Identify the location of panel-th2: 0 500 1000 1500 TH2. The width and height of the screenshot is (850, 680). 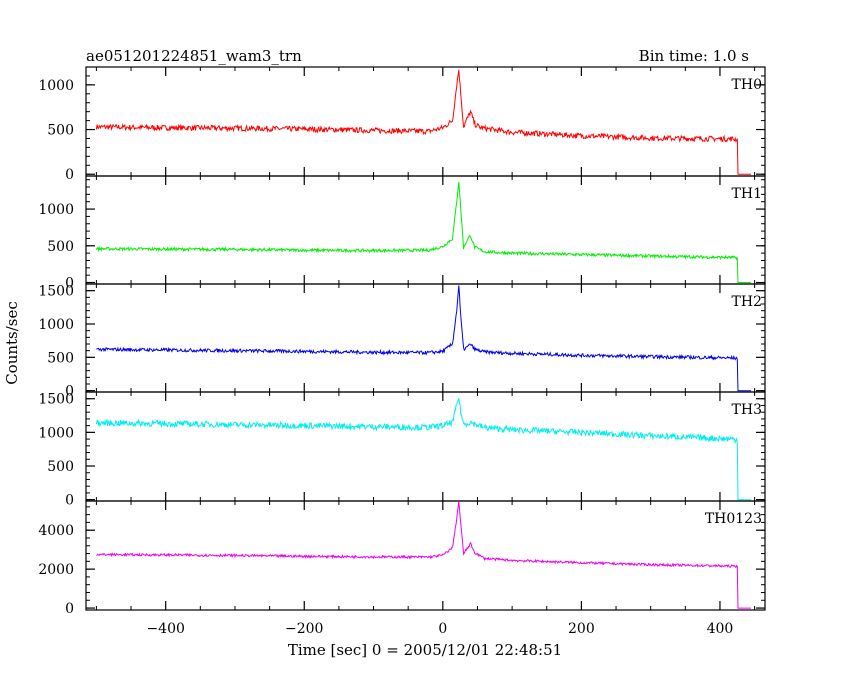
(402, 341).